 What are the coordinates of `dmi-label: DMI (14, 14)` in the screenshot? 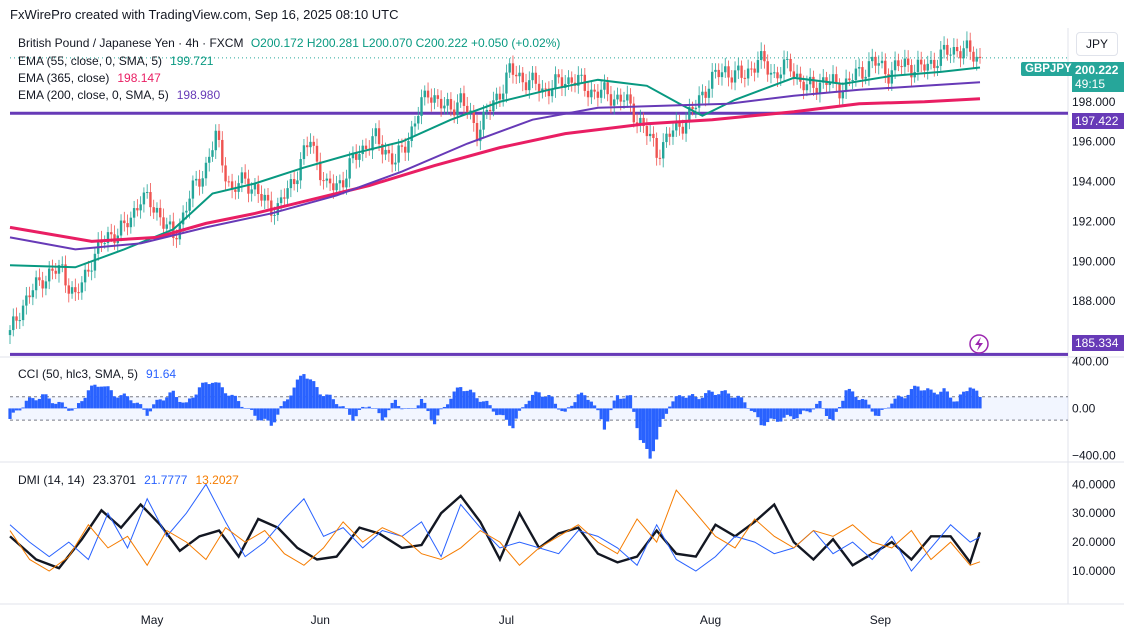 It's located at (51, 480).